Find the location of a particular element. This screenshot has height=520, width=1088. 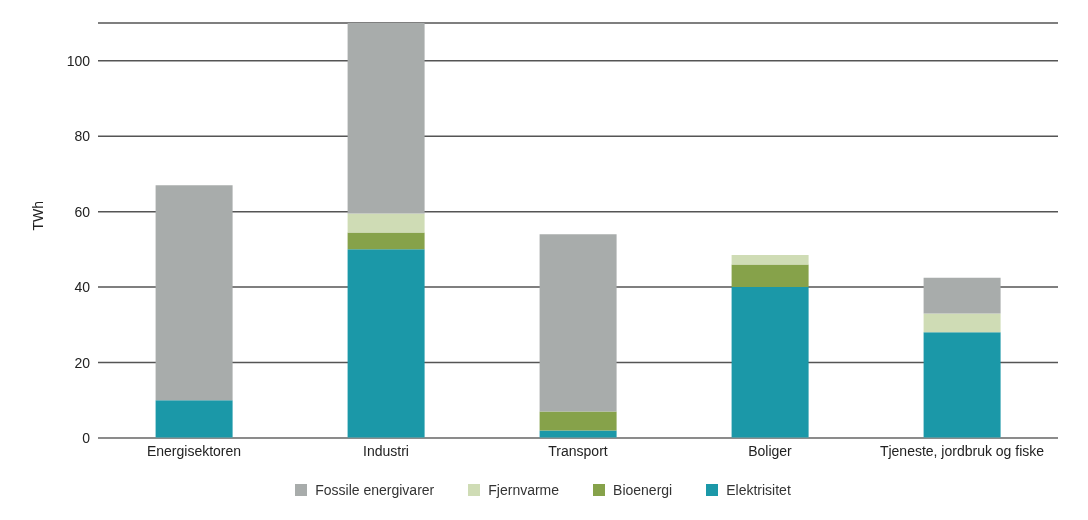

x-tick-label: Industri is located at coordinates (386, 450).